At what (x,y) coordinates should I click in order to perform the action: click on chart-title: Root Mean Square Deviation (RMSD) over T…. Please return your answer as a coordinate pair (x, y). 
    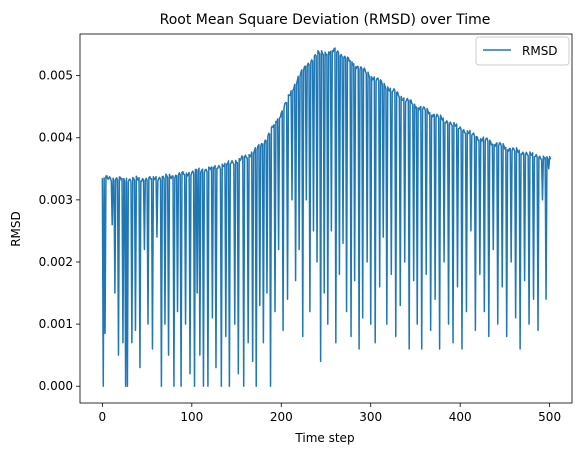
    Looking at the image, I should click on (325, 20).